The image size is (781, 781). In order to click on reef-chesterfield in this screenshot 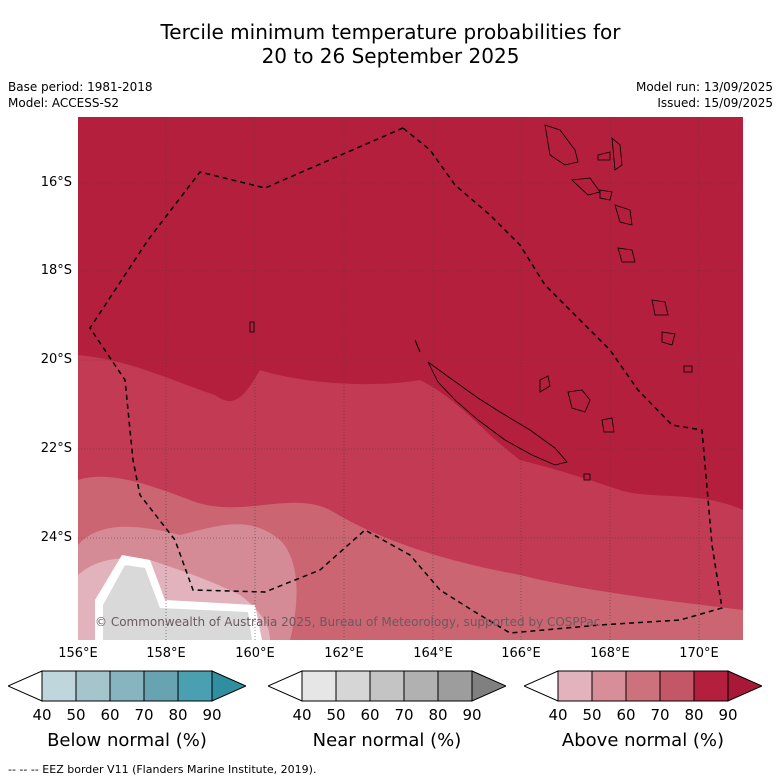, I will do `click(252, 327)`.